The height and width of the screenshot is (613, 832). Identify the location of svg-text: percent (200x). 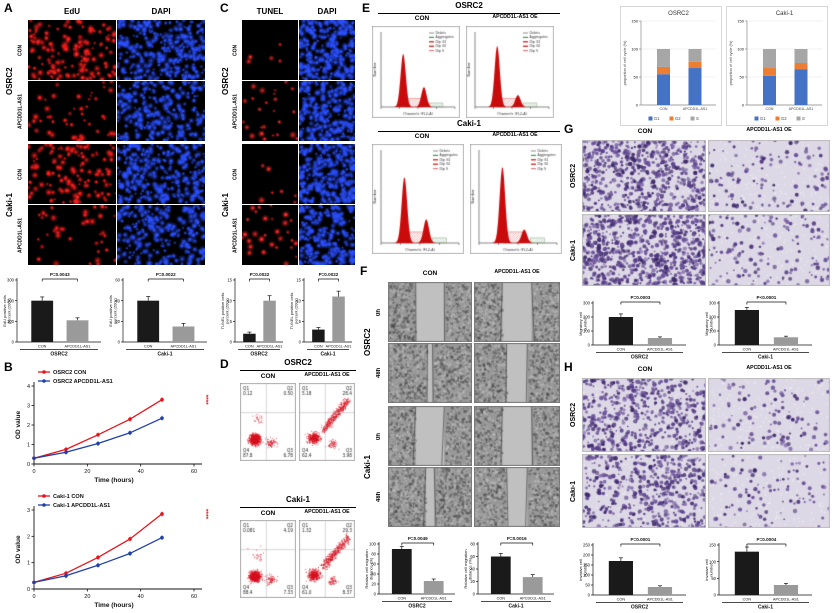
(227, 310).